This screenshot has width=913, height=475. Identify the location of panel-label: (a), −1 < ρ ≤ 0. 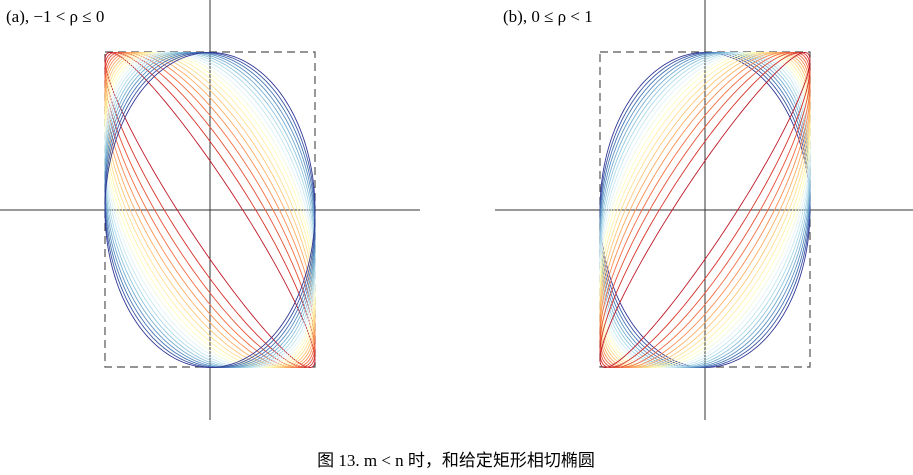
(55, 16).